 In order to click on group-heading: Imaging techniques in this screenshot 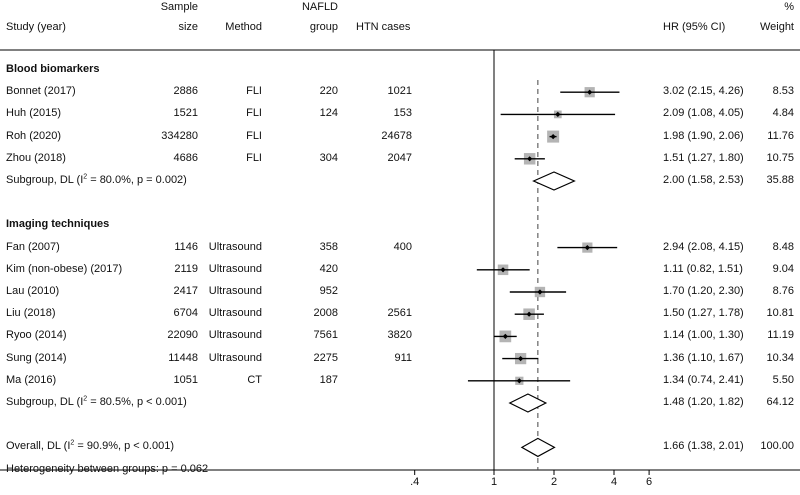, I will do `click(58, 224)`.